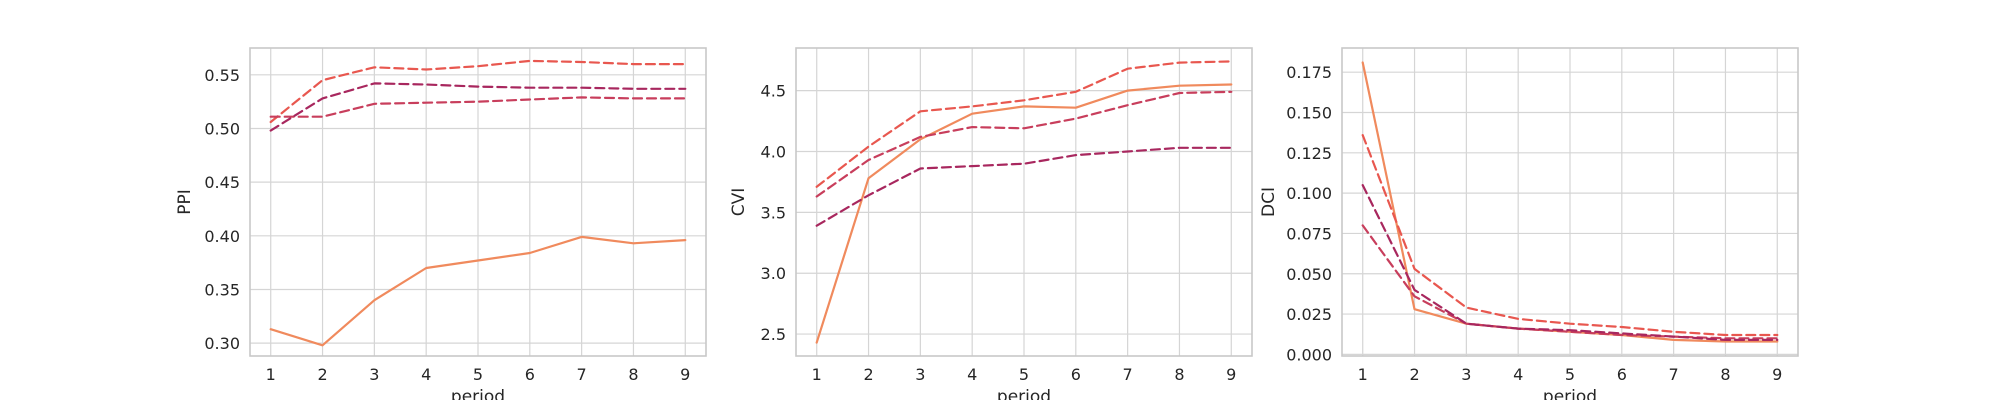  Describe the element at coordinates (773, 91) in the screenshot. I see `y-tick-label: 4.5` at that location.